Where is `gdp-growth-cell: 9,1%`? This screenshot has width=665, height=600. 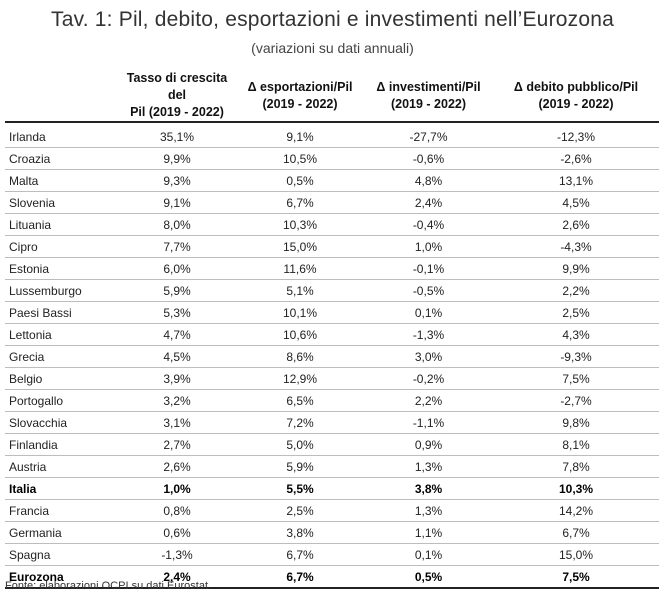 gdp-growth-cell: 9,1% is located at coordinates (177, 202).